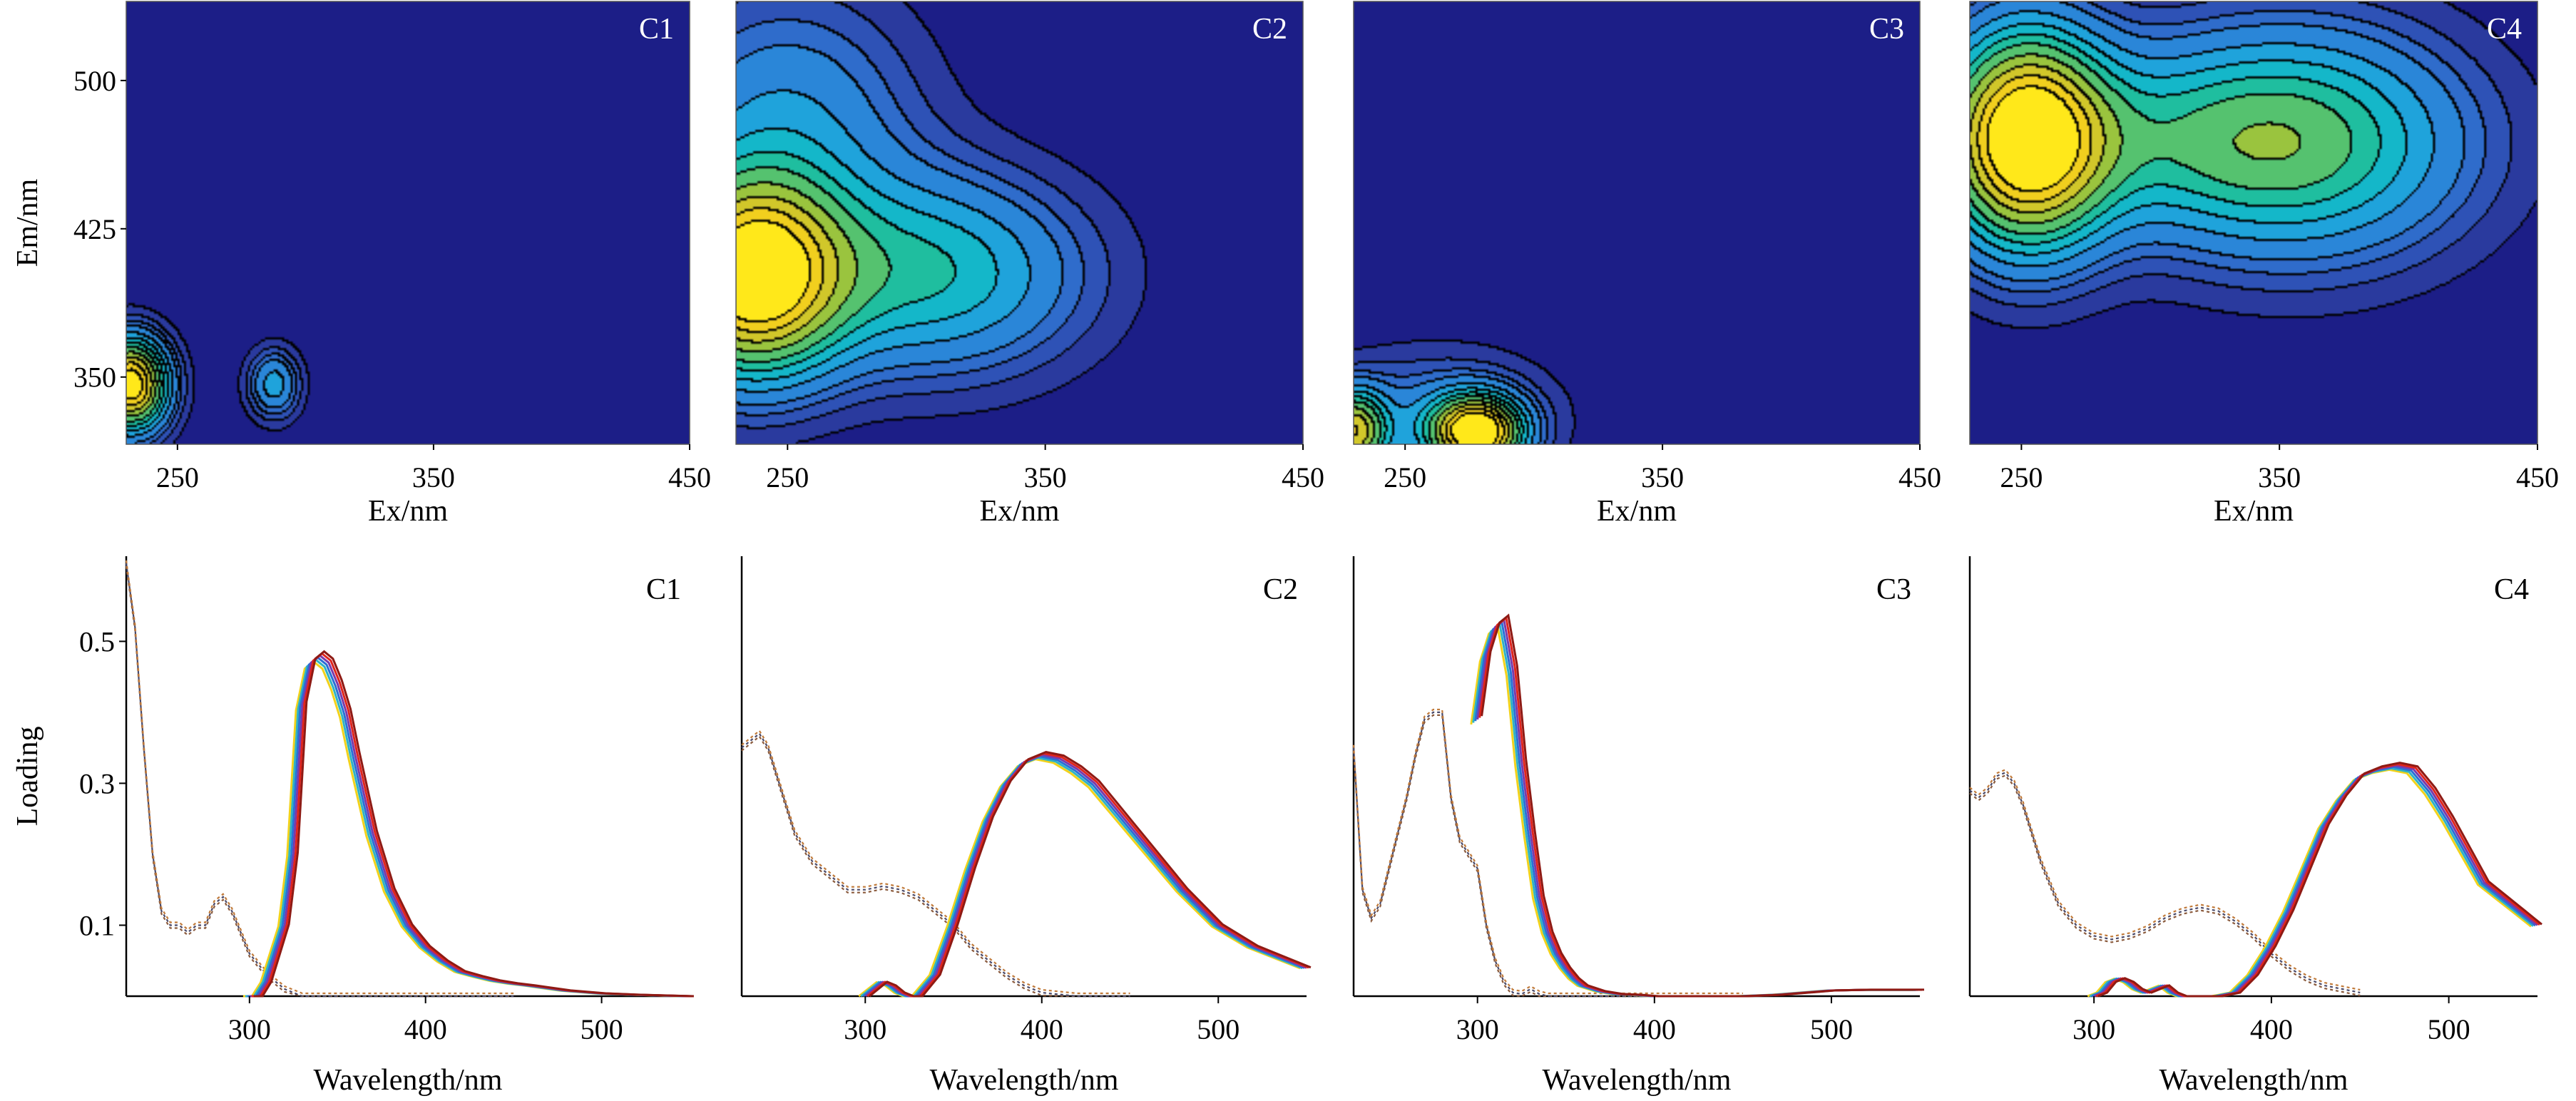  I want to click on y-tick-label: 425, so click(94, 229).